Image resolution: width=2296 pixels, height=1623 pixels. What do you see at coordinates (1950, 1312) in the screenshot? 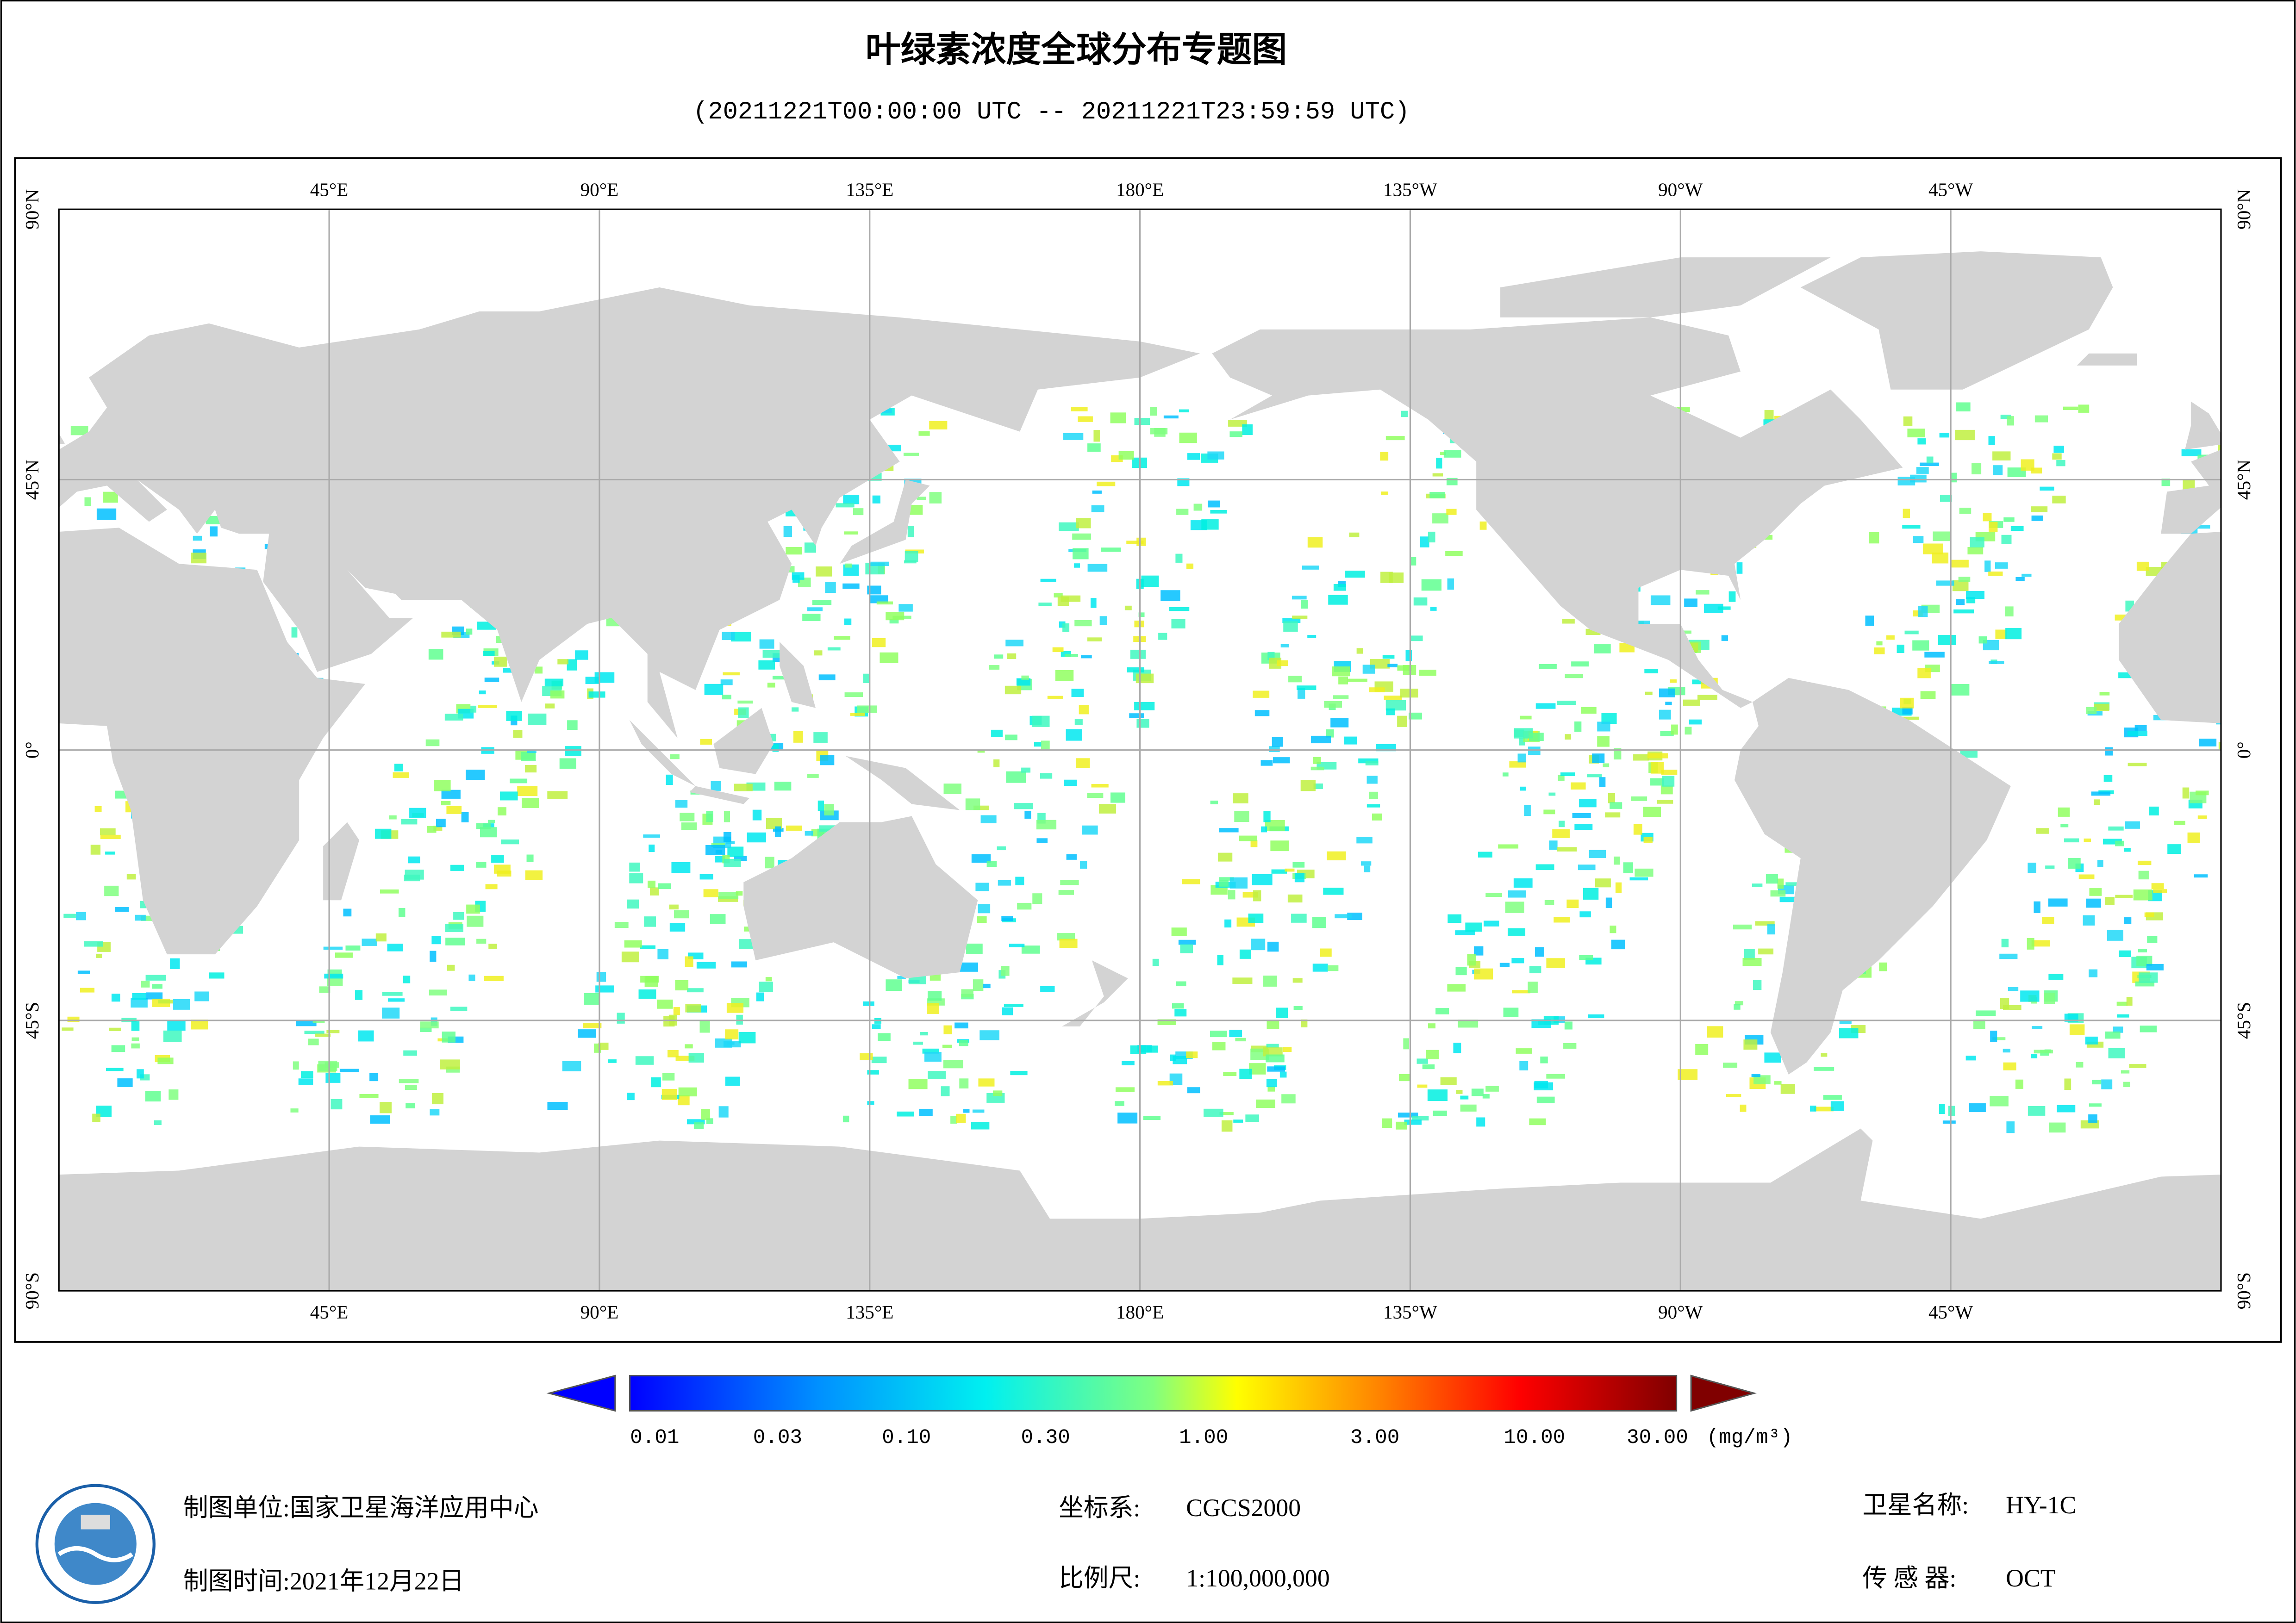
I see `lon-label: 45°W` at bounding box center [1950, 1312].